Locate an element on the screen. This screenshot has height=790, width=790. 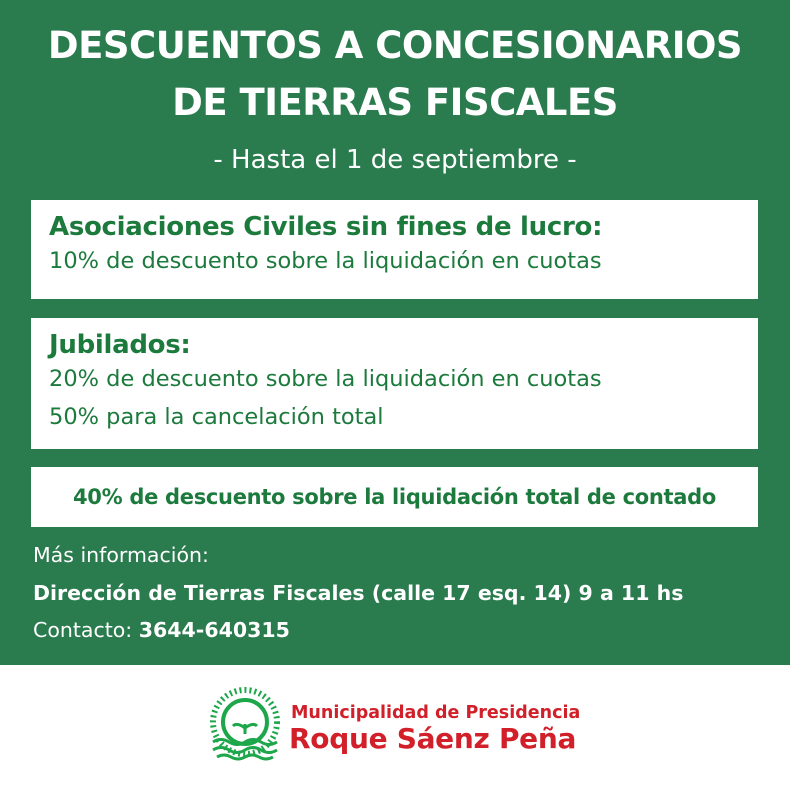
title-line-2: DE TIERRAS FISCALES is located at coordinates (395, 102).